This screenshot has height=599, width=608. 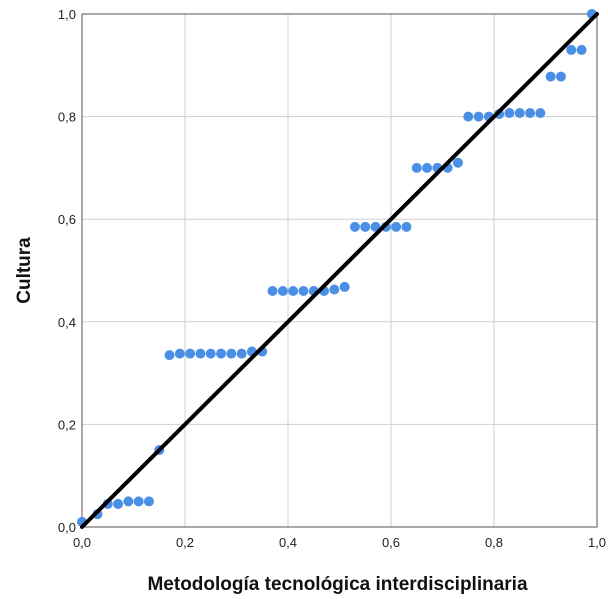 What do you see at coordinates (185, 542) in the screenshot?
I see `x-tick-label: 0,2` at bounding box center [185, 542].